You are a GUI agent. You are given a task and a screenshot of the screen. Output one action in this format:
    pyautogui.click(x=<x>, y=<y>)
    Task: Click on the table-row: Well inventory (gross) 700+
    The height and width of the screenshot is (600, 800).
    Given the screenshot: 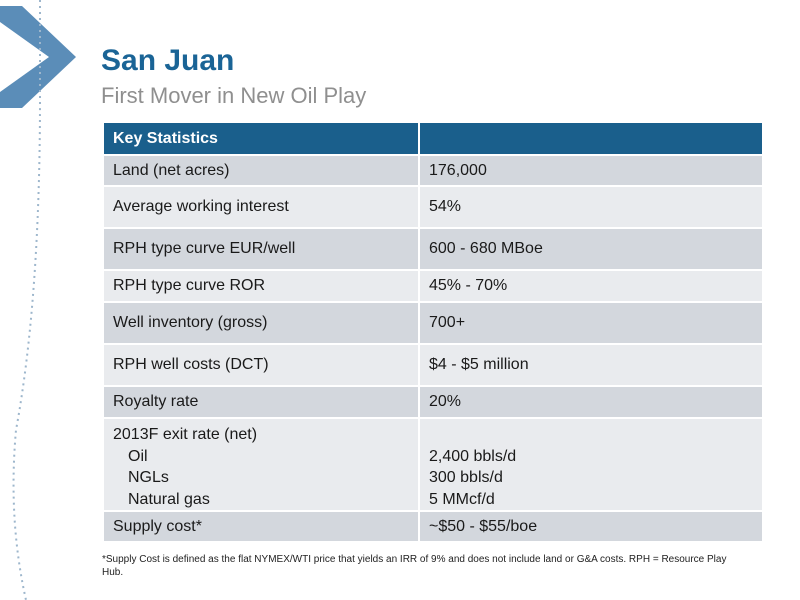 What is the action you would take?
    pyautogui.click(x=433, y=323)
    